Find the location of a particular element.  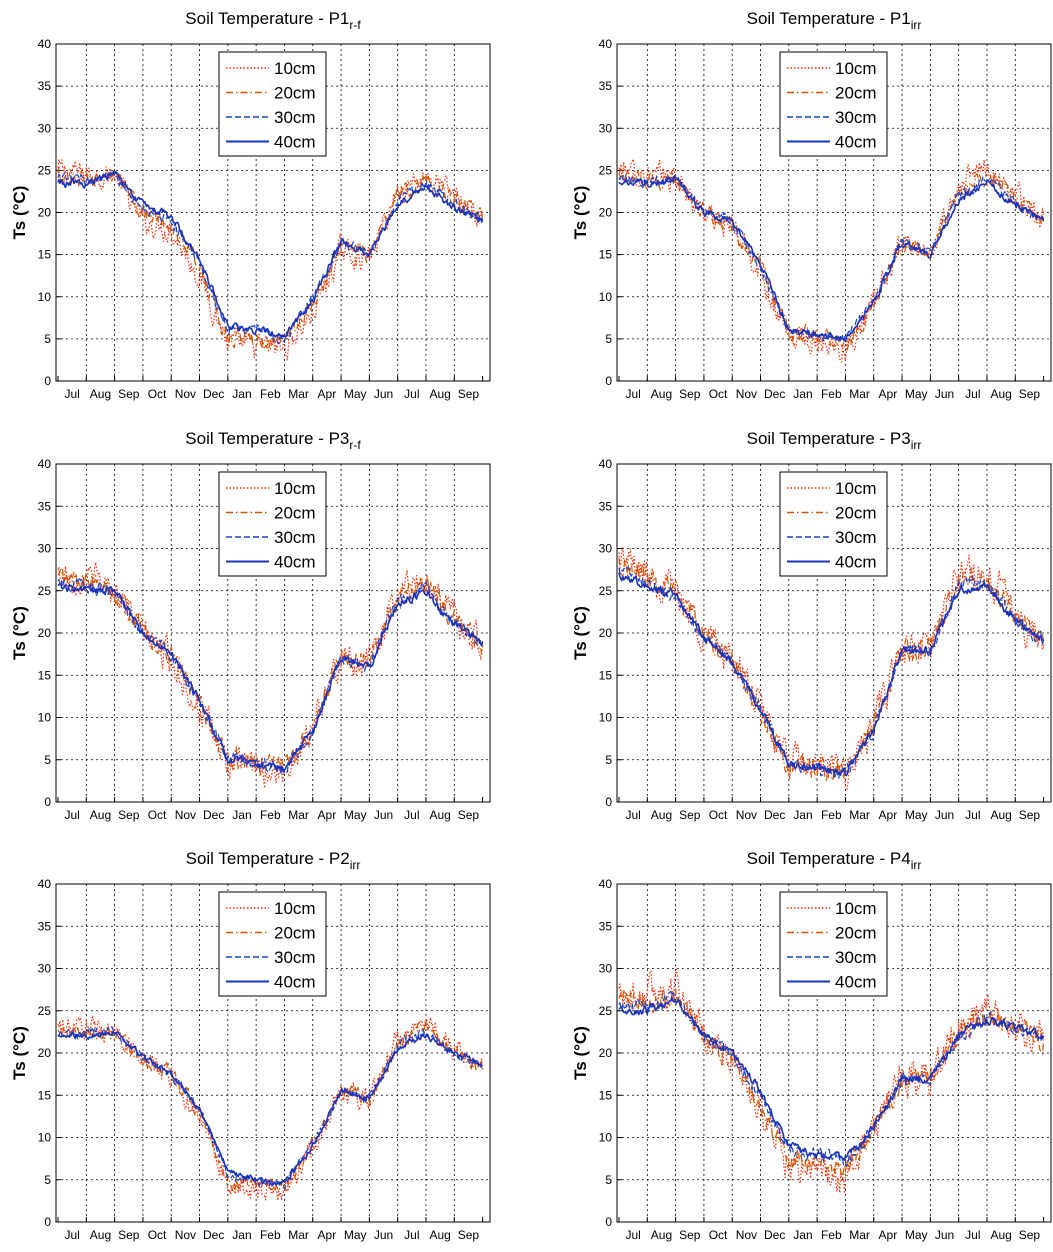

chart-title: Soil Temperature - P1r-f is located at coordinates (273, 20).